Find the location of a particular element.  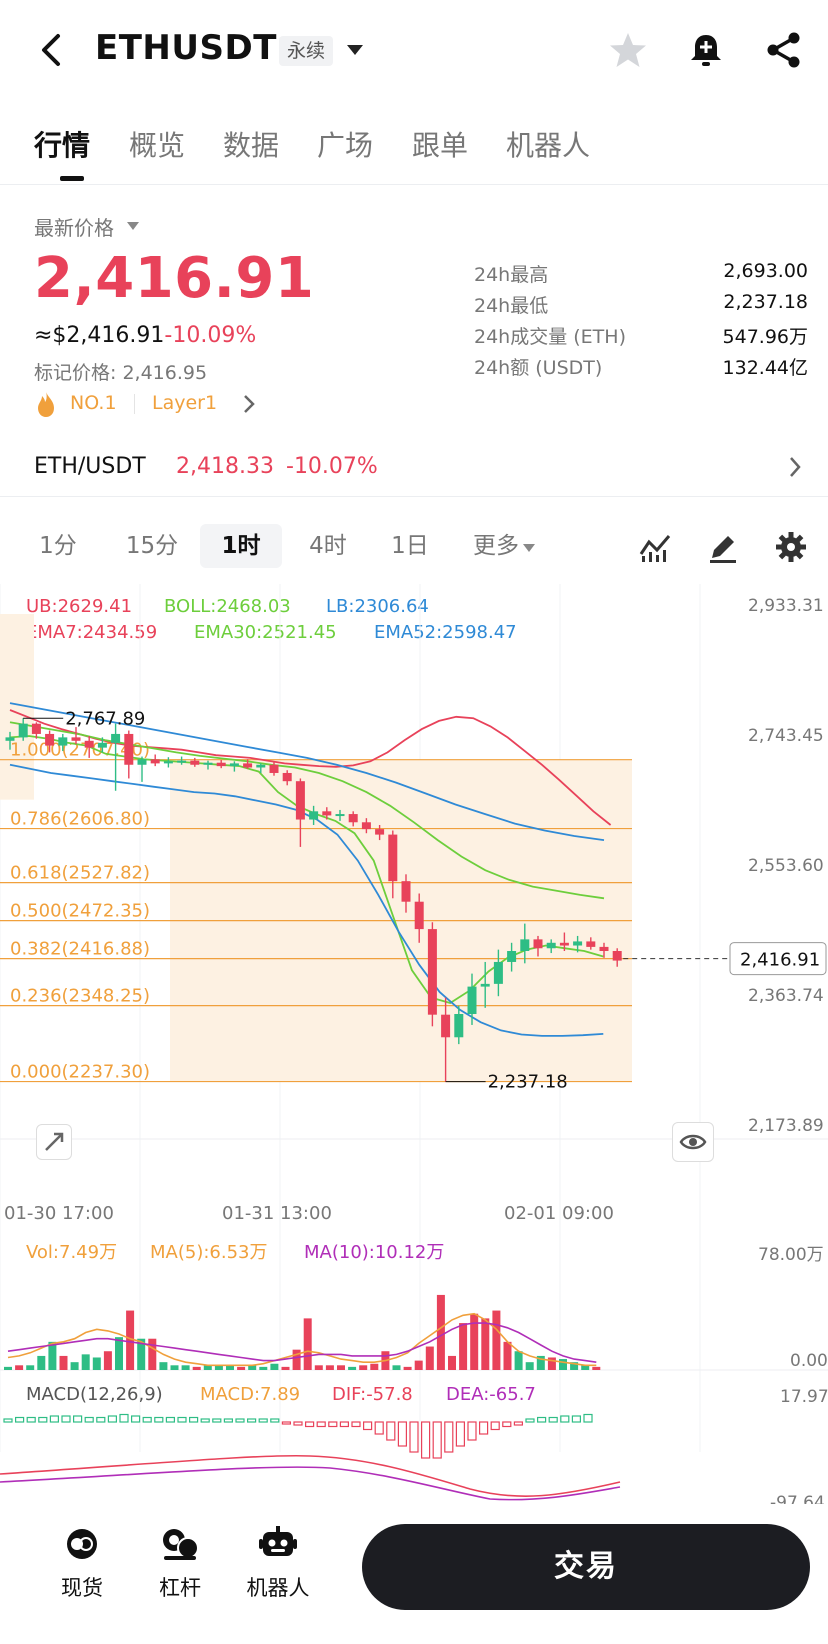

macd-axis-bottom: -97.64 is located at coordinates (797, 1498).